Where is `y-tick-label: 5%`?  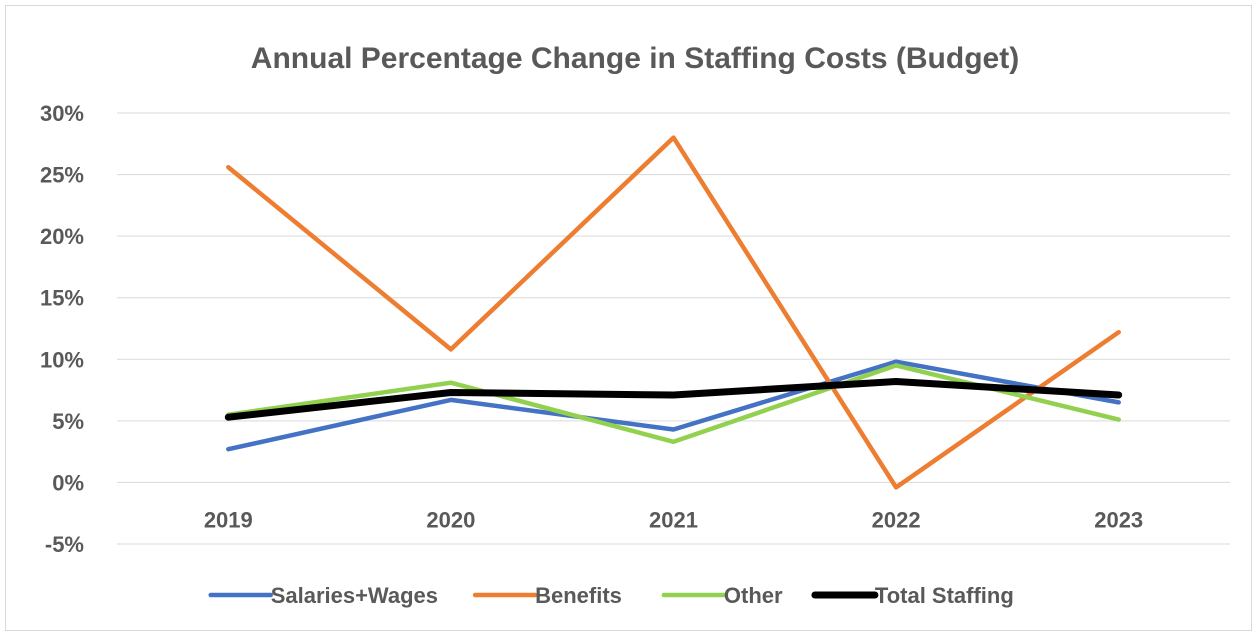
y-tick-label: 5% is located at coordinates (68, 421).